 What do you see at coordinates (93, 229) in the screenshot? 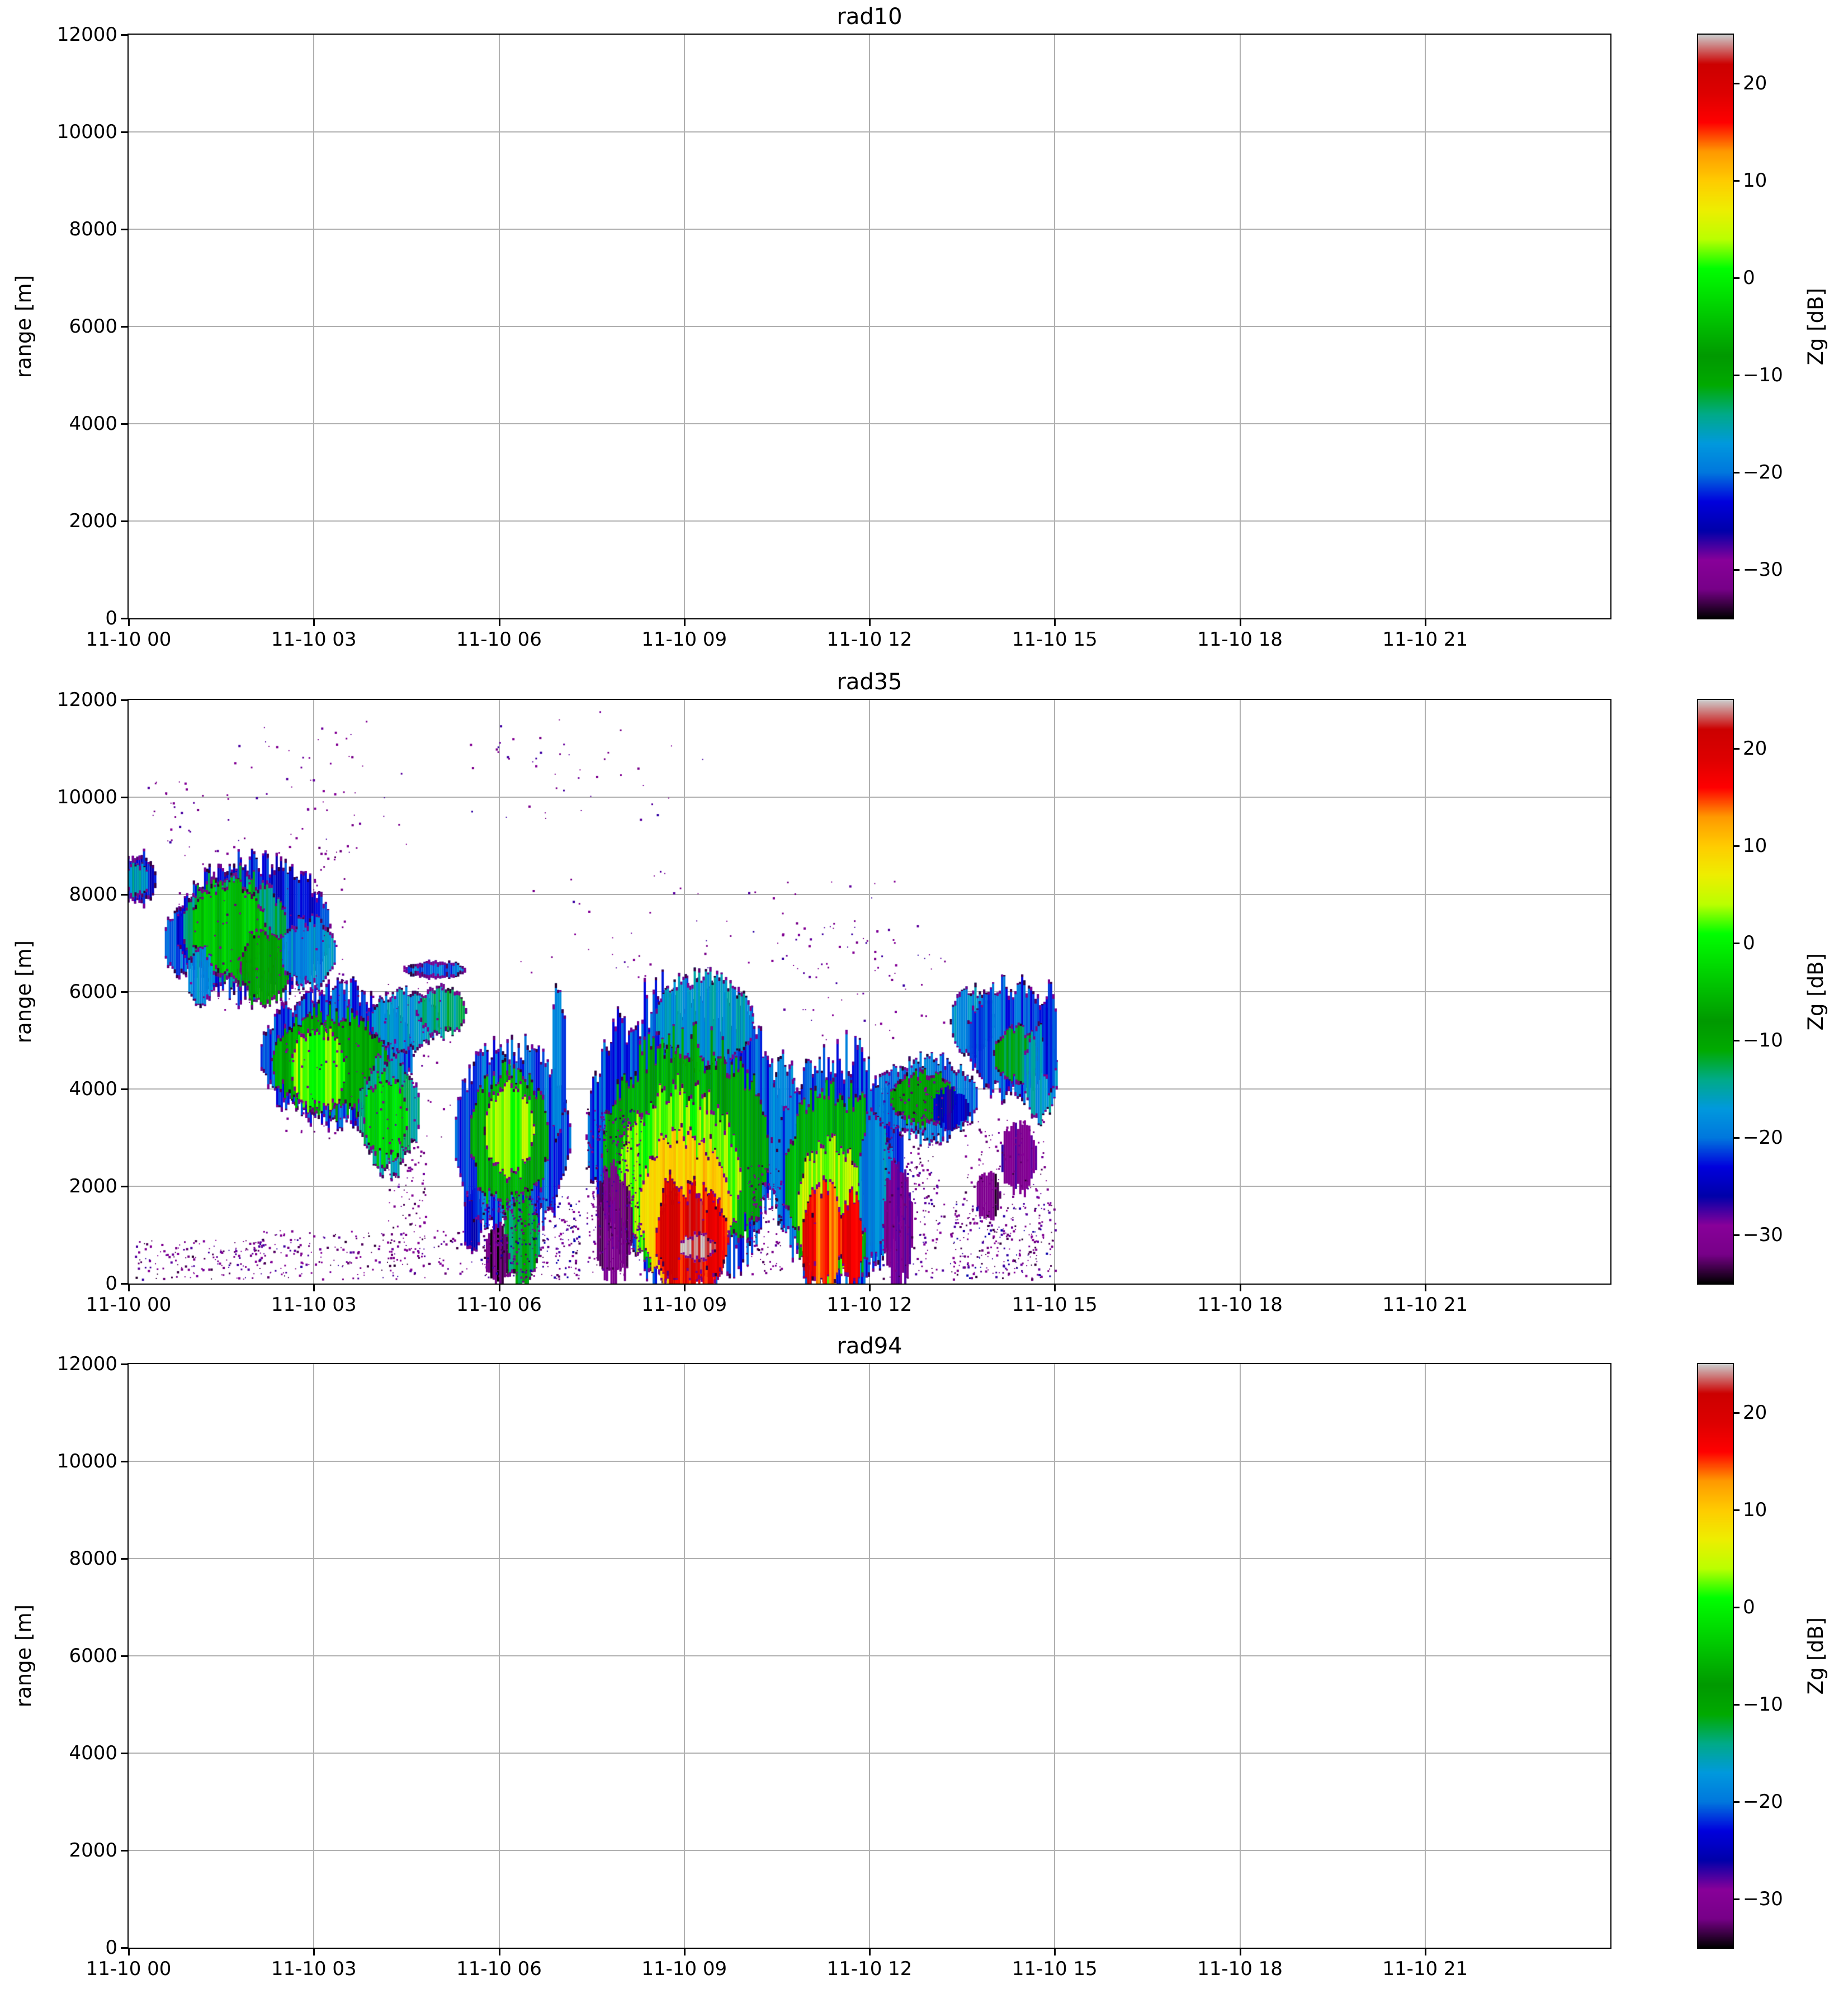
I see `y-tick-label: 8000` at bounding box center [93, 229].